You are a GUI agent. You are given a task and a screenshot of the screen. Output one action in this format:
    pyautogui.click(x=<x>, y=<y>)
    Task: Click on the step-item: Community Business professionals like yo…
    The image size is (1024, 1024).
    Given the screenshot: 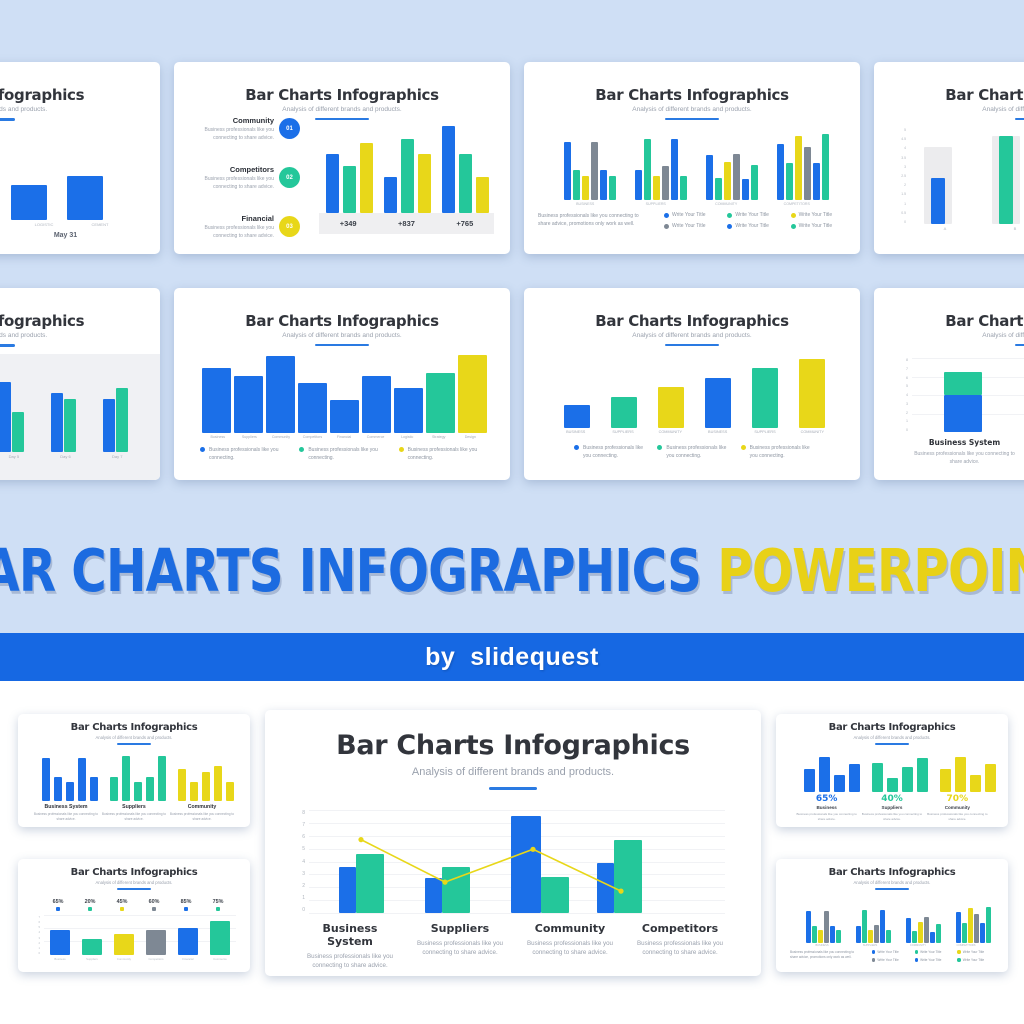 What is the action you would take?
    pyautogui.click(x=244, y=136)
    